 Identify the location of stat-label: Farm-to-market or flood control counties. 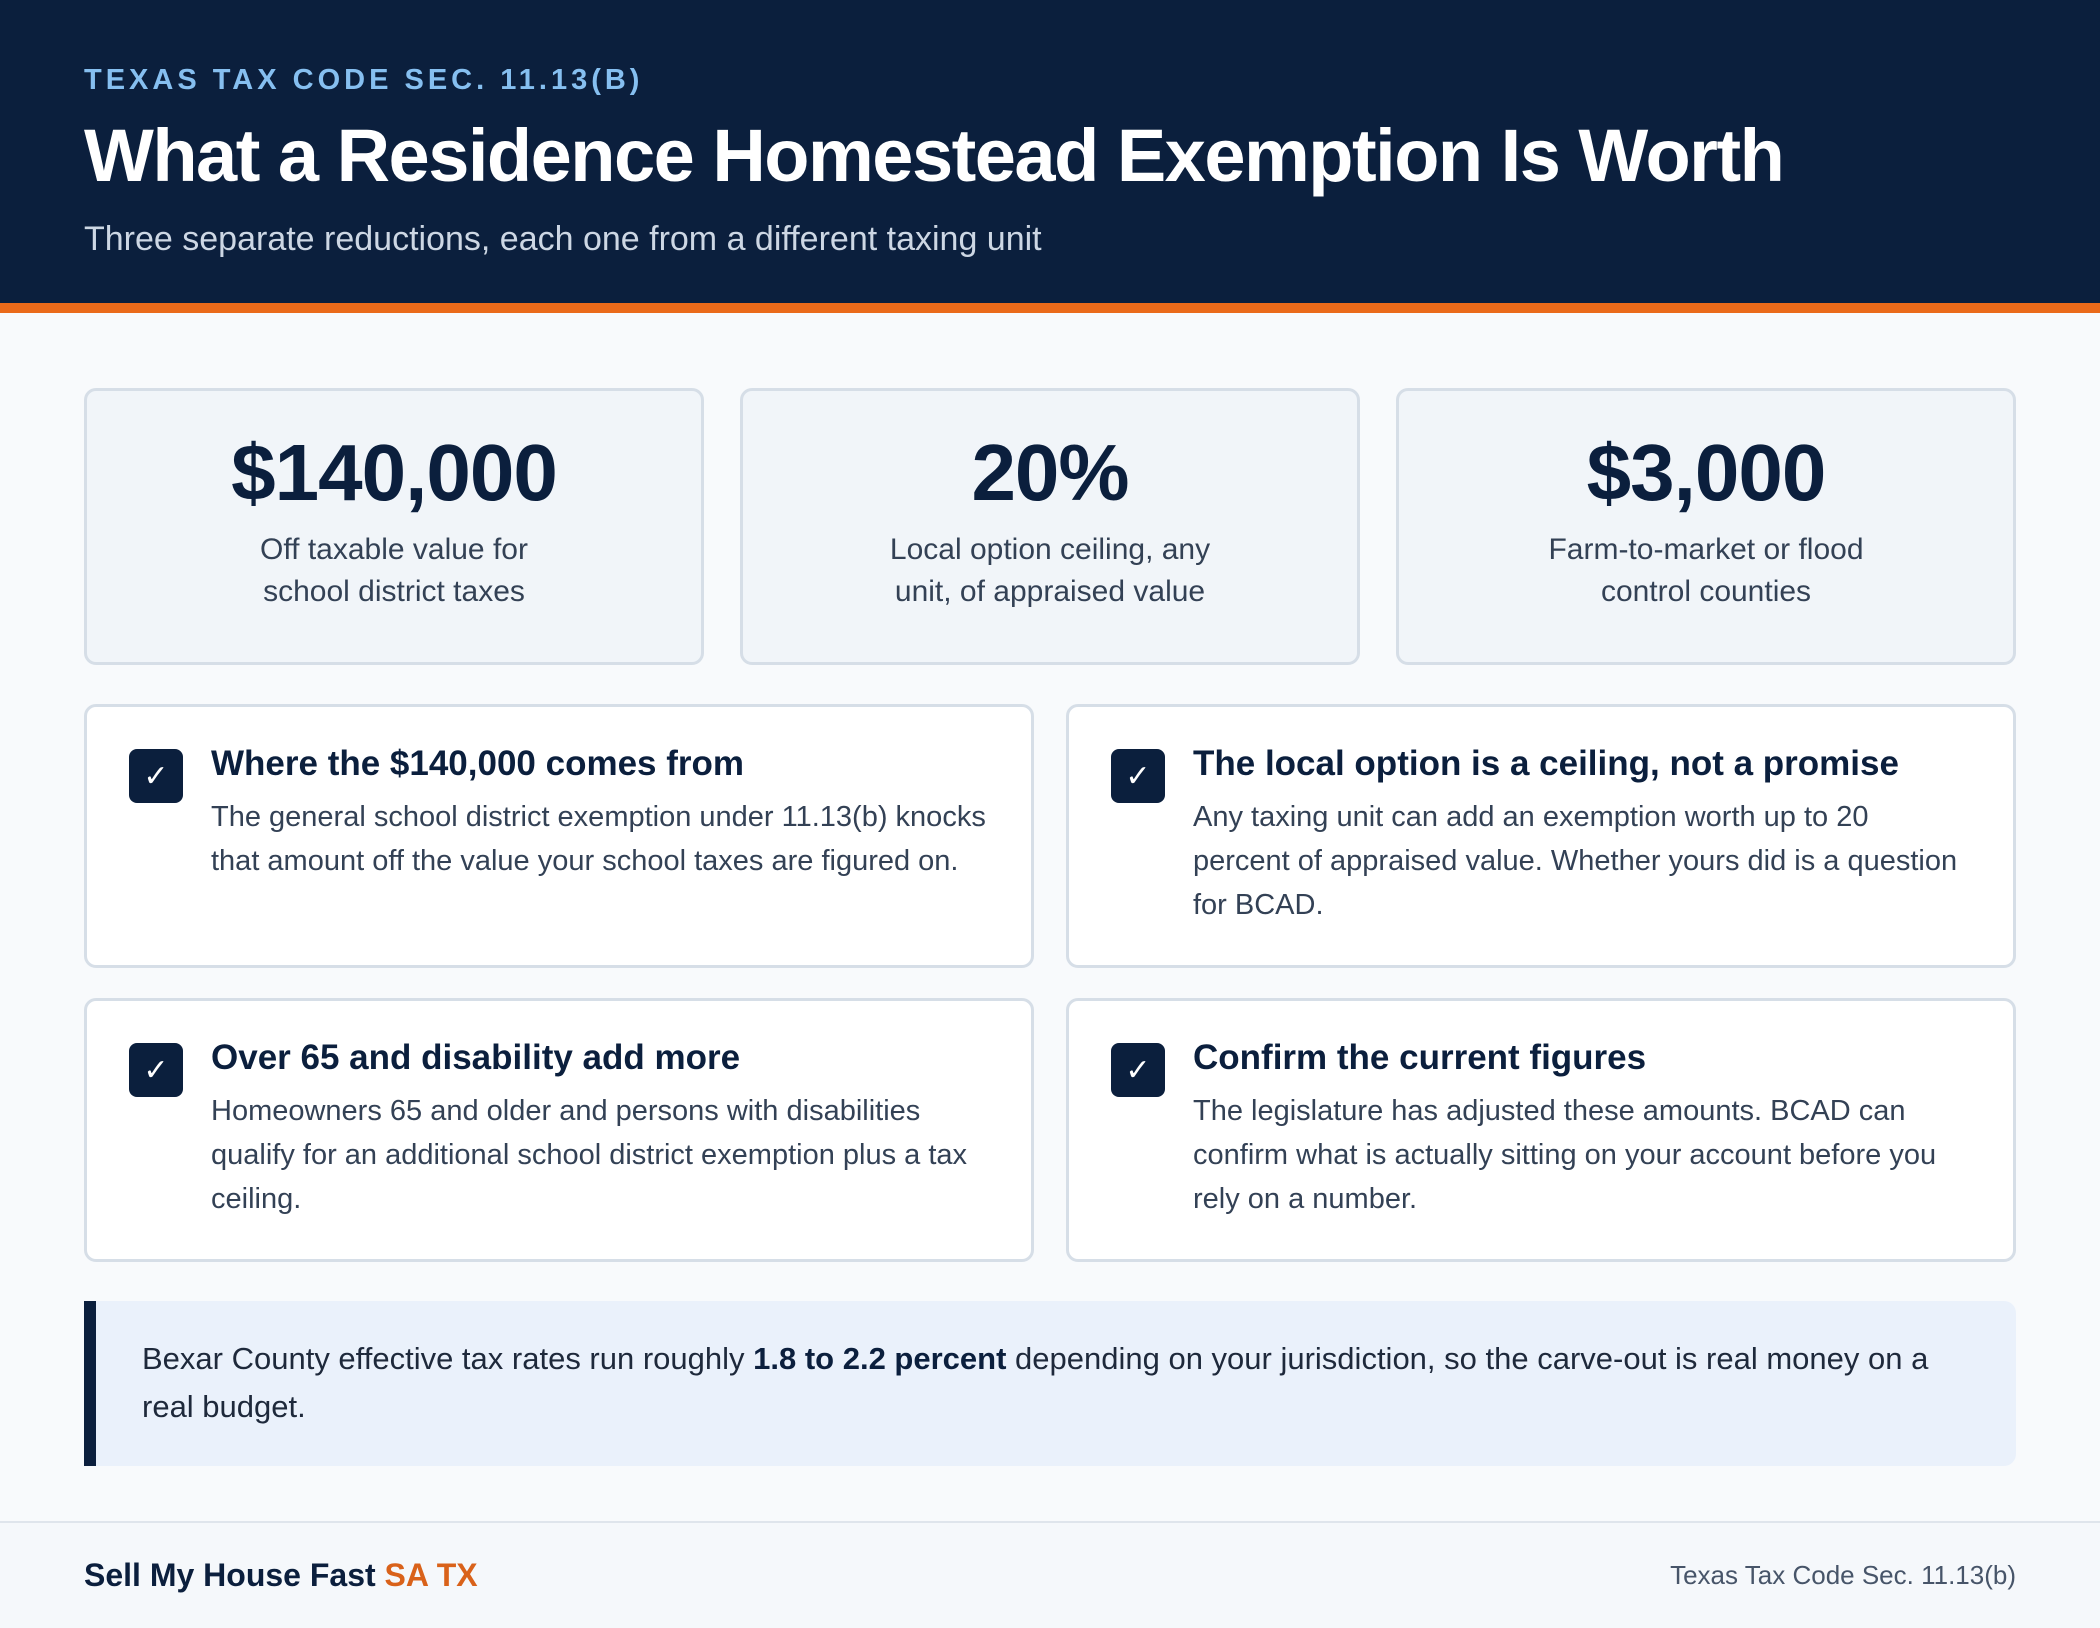
(1706, 570).